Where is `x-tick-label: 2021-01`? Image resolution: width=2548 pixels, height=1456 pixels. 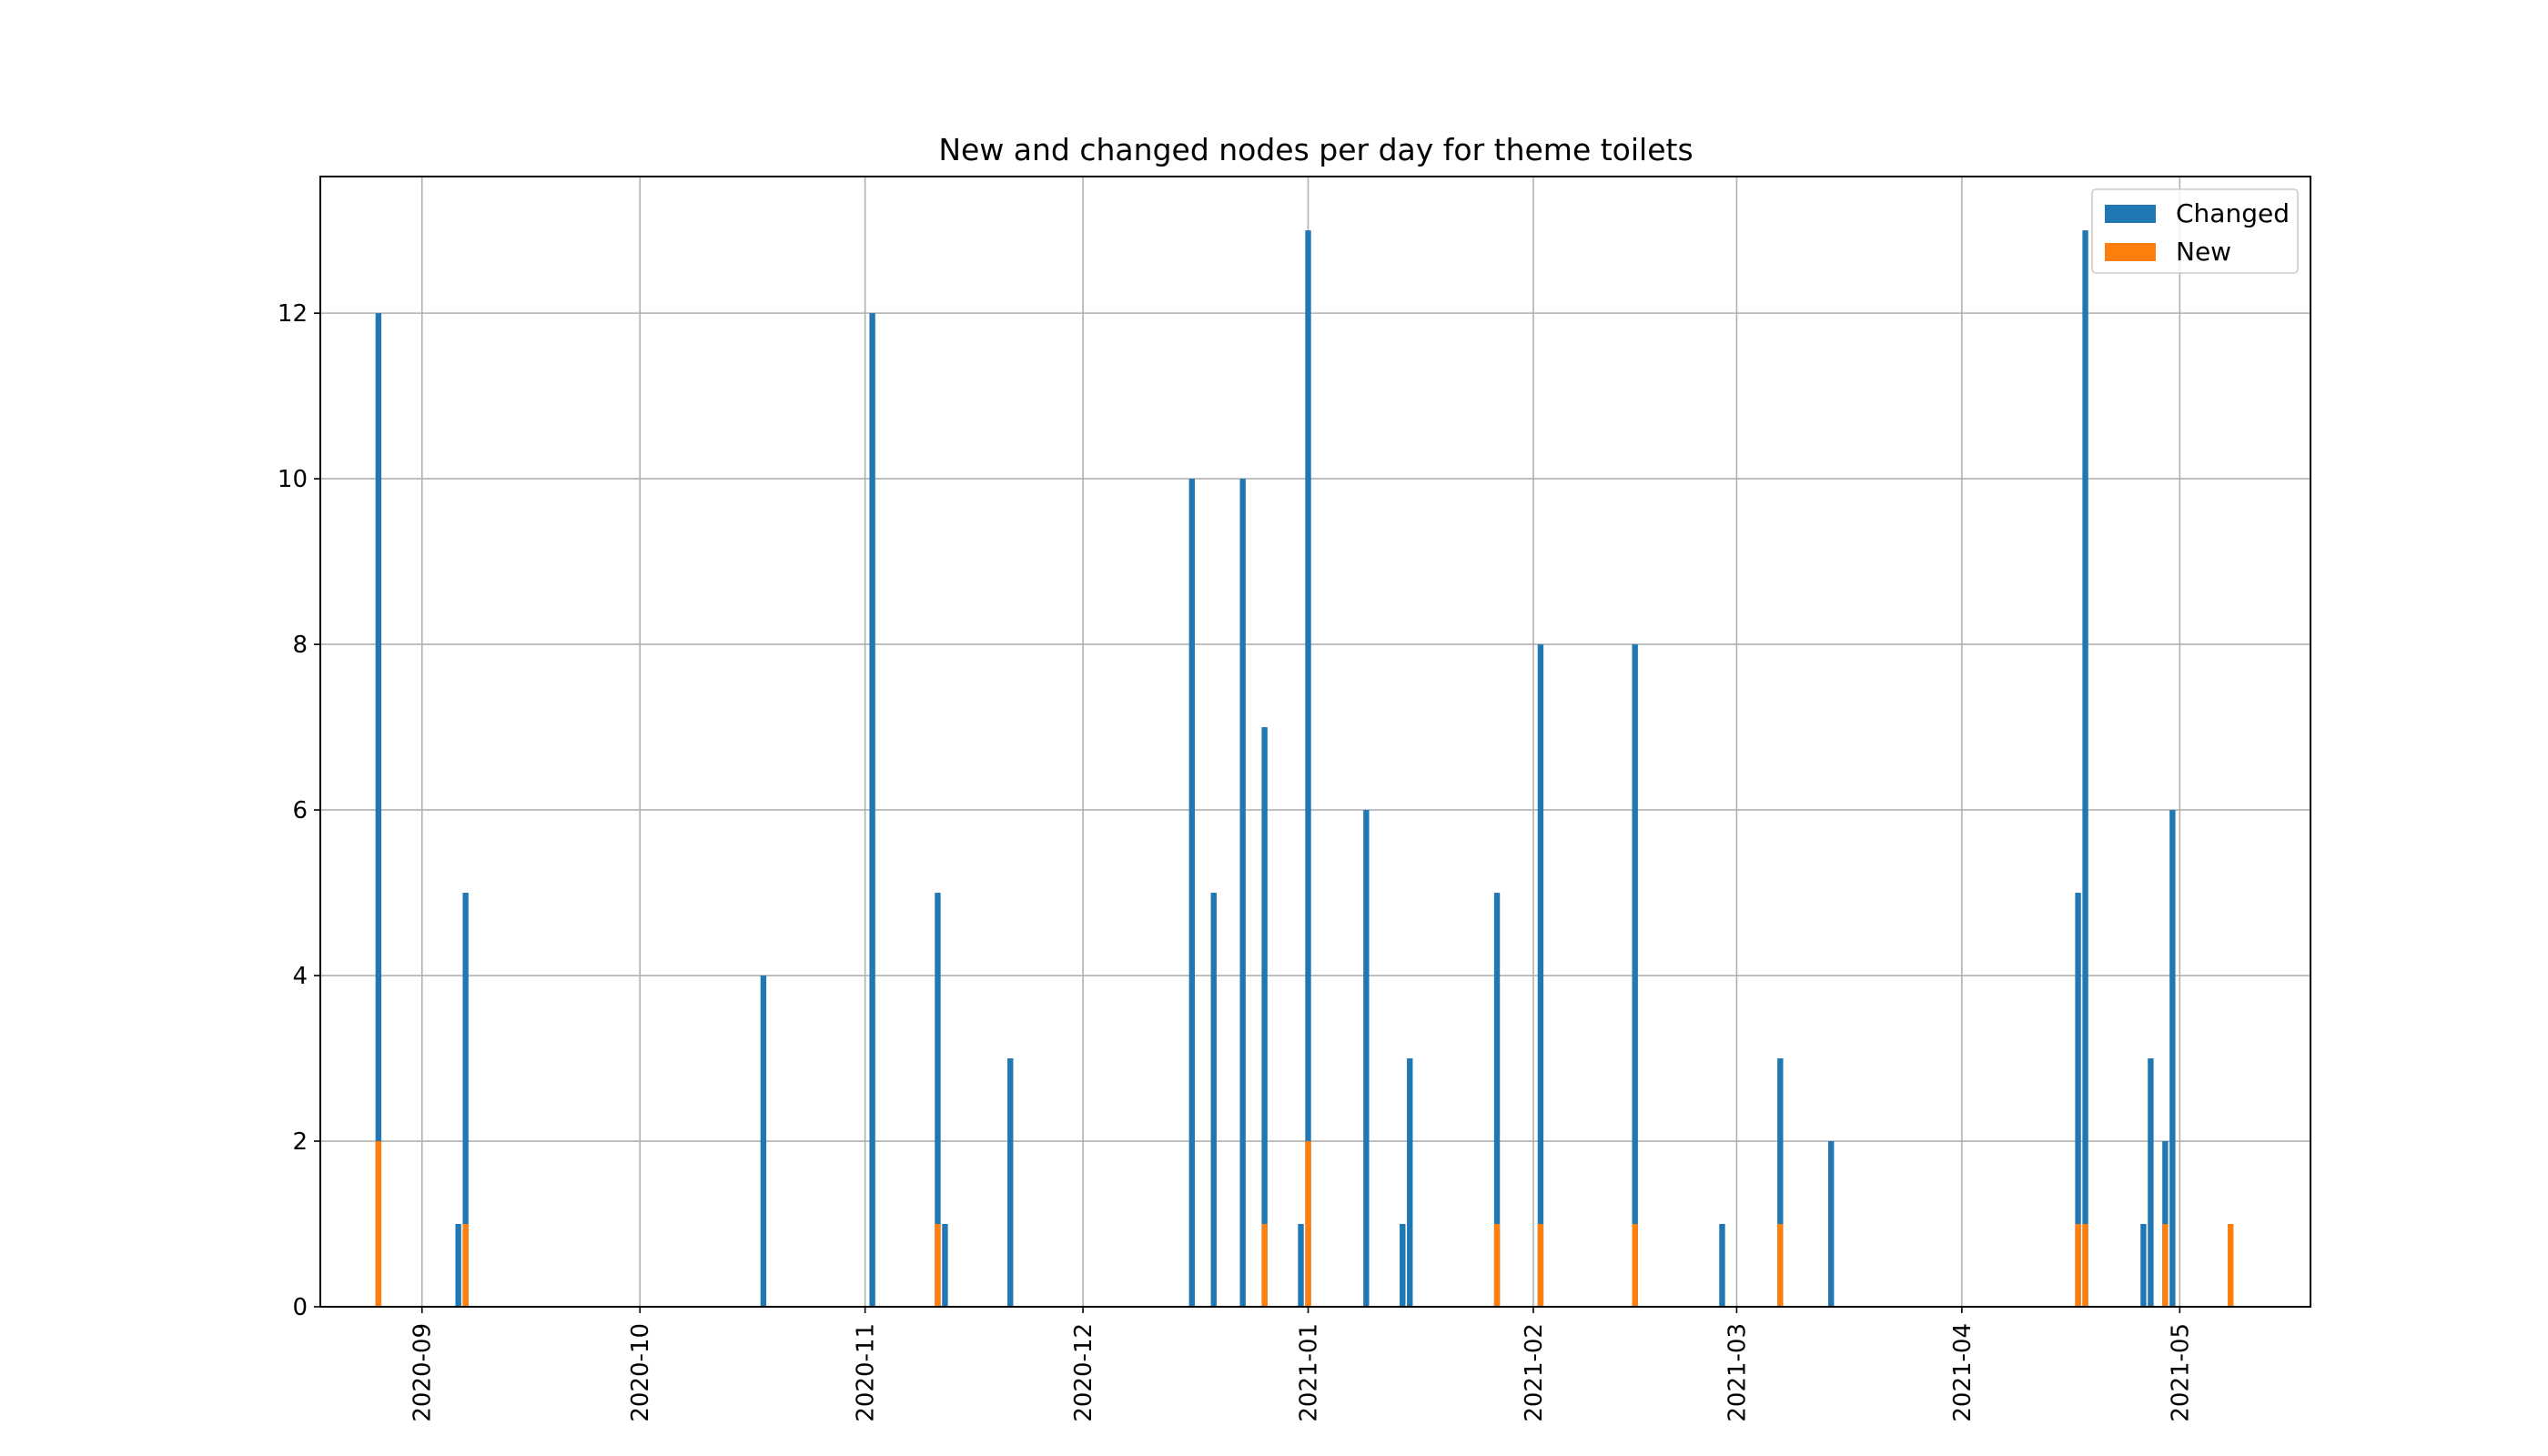 x-tick-label: 2021-01 is located at coordinates (1309, 1373).